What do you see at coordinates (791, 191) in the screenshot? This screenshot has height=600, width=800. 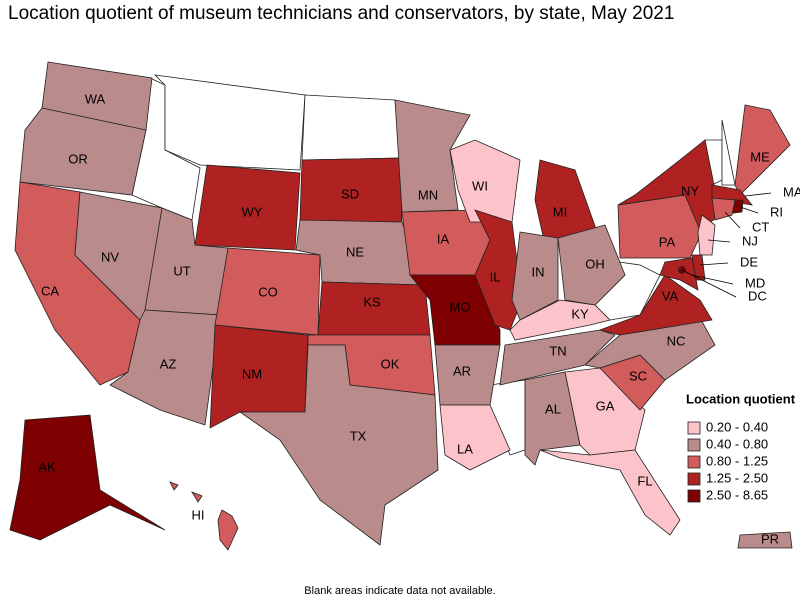 I see `state-label: MA` at bounding box center [791, 191].